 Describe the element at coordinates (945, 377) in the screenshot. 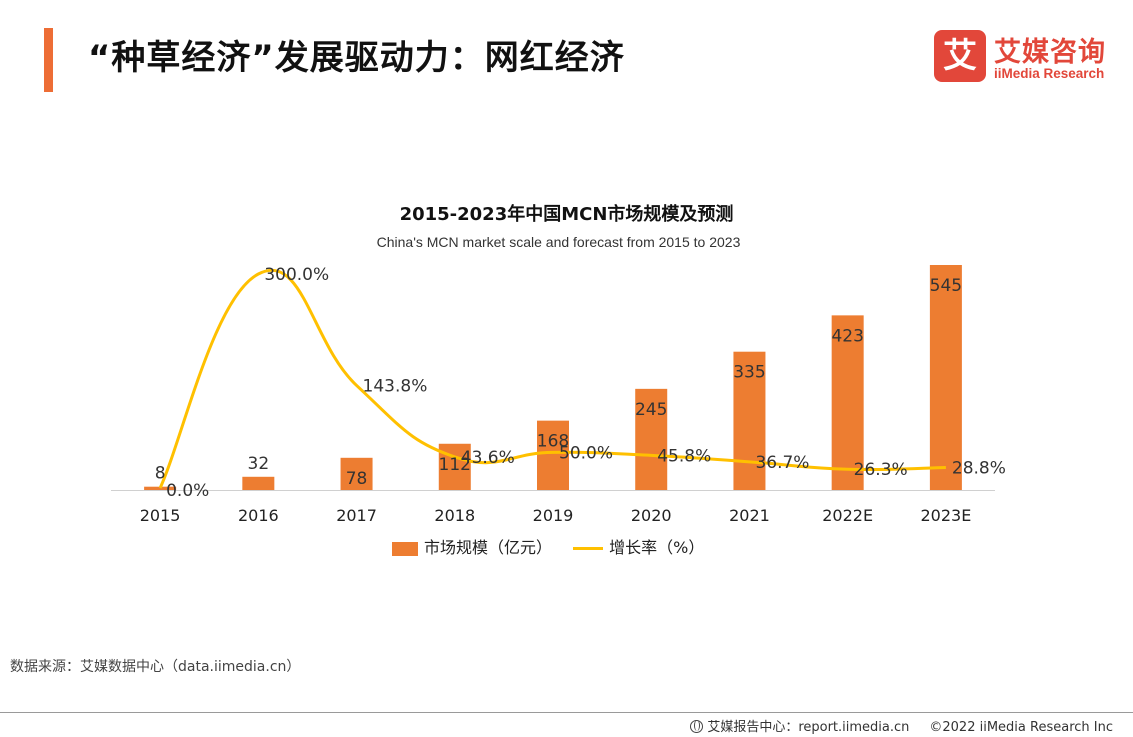

I see `bar-2023E` at that location.